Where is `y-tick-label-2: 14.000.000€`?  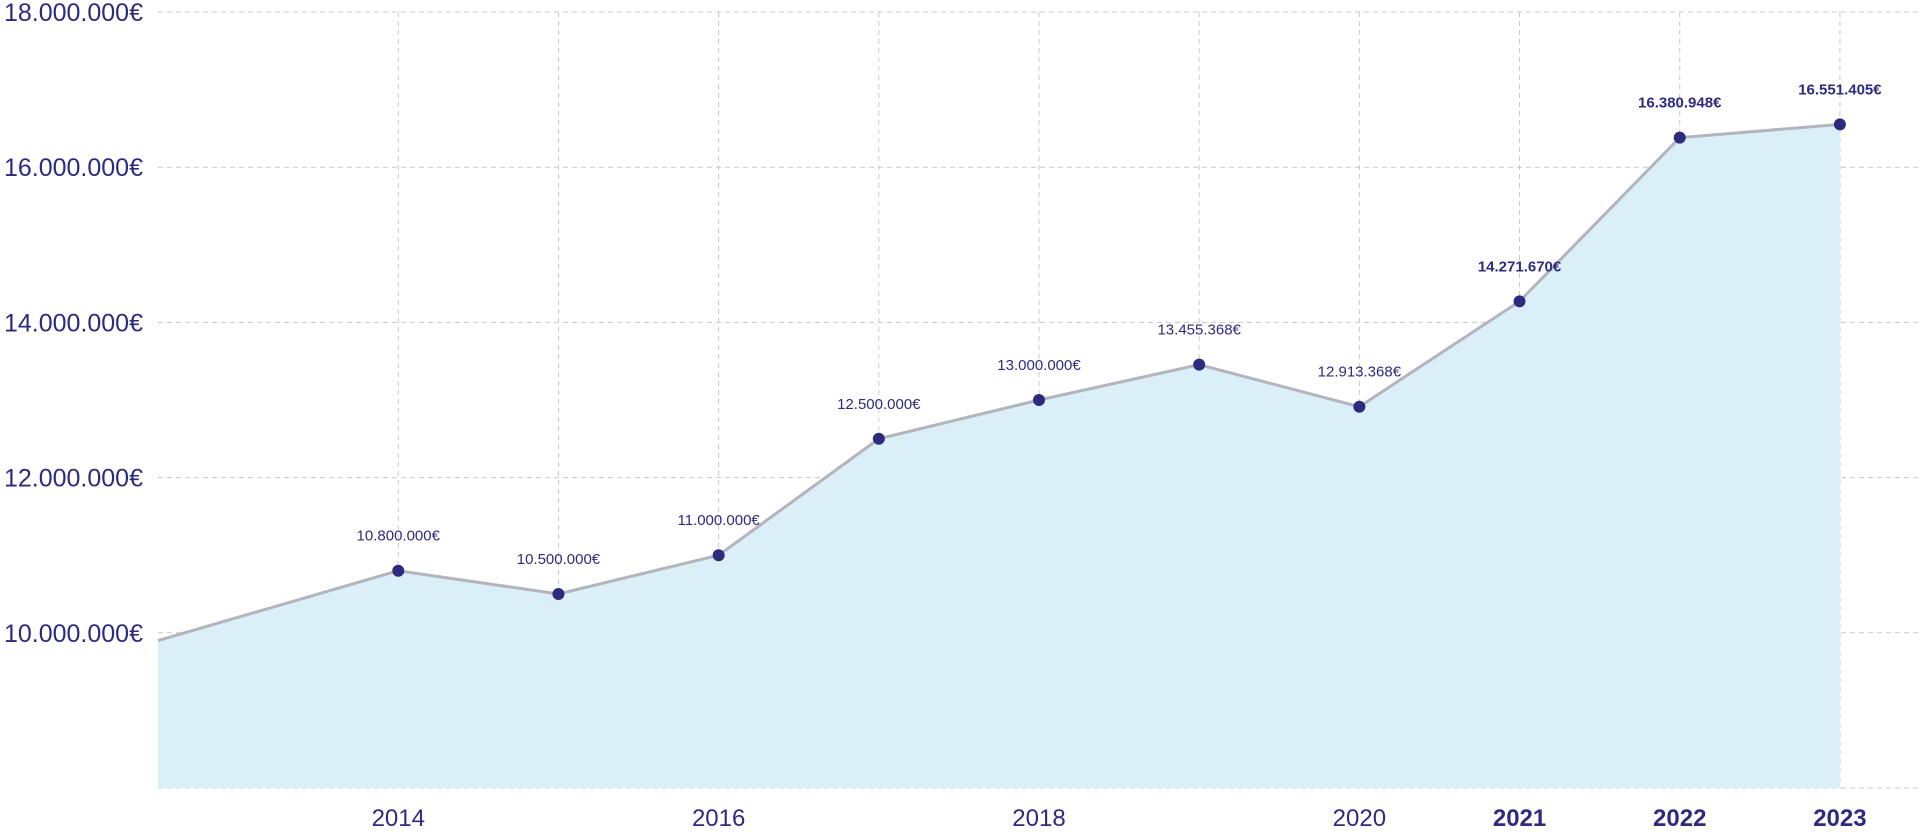 y-tick-label-2: 14.000.000€ is located at coordinates (73, 323).